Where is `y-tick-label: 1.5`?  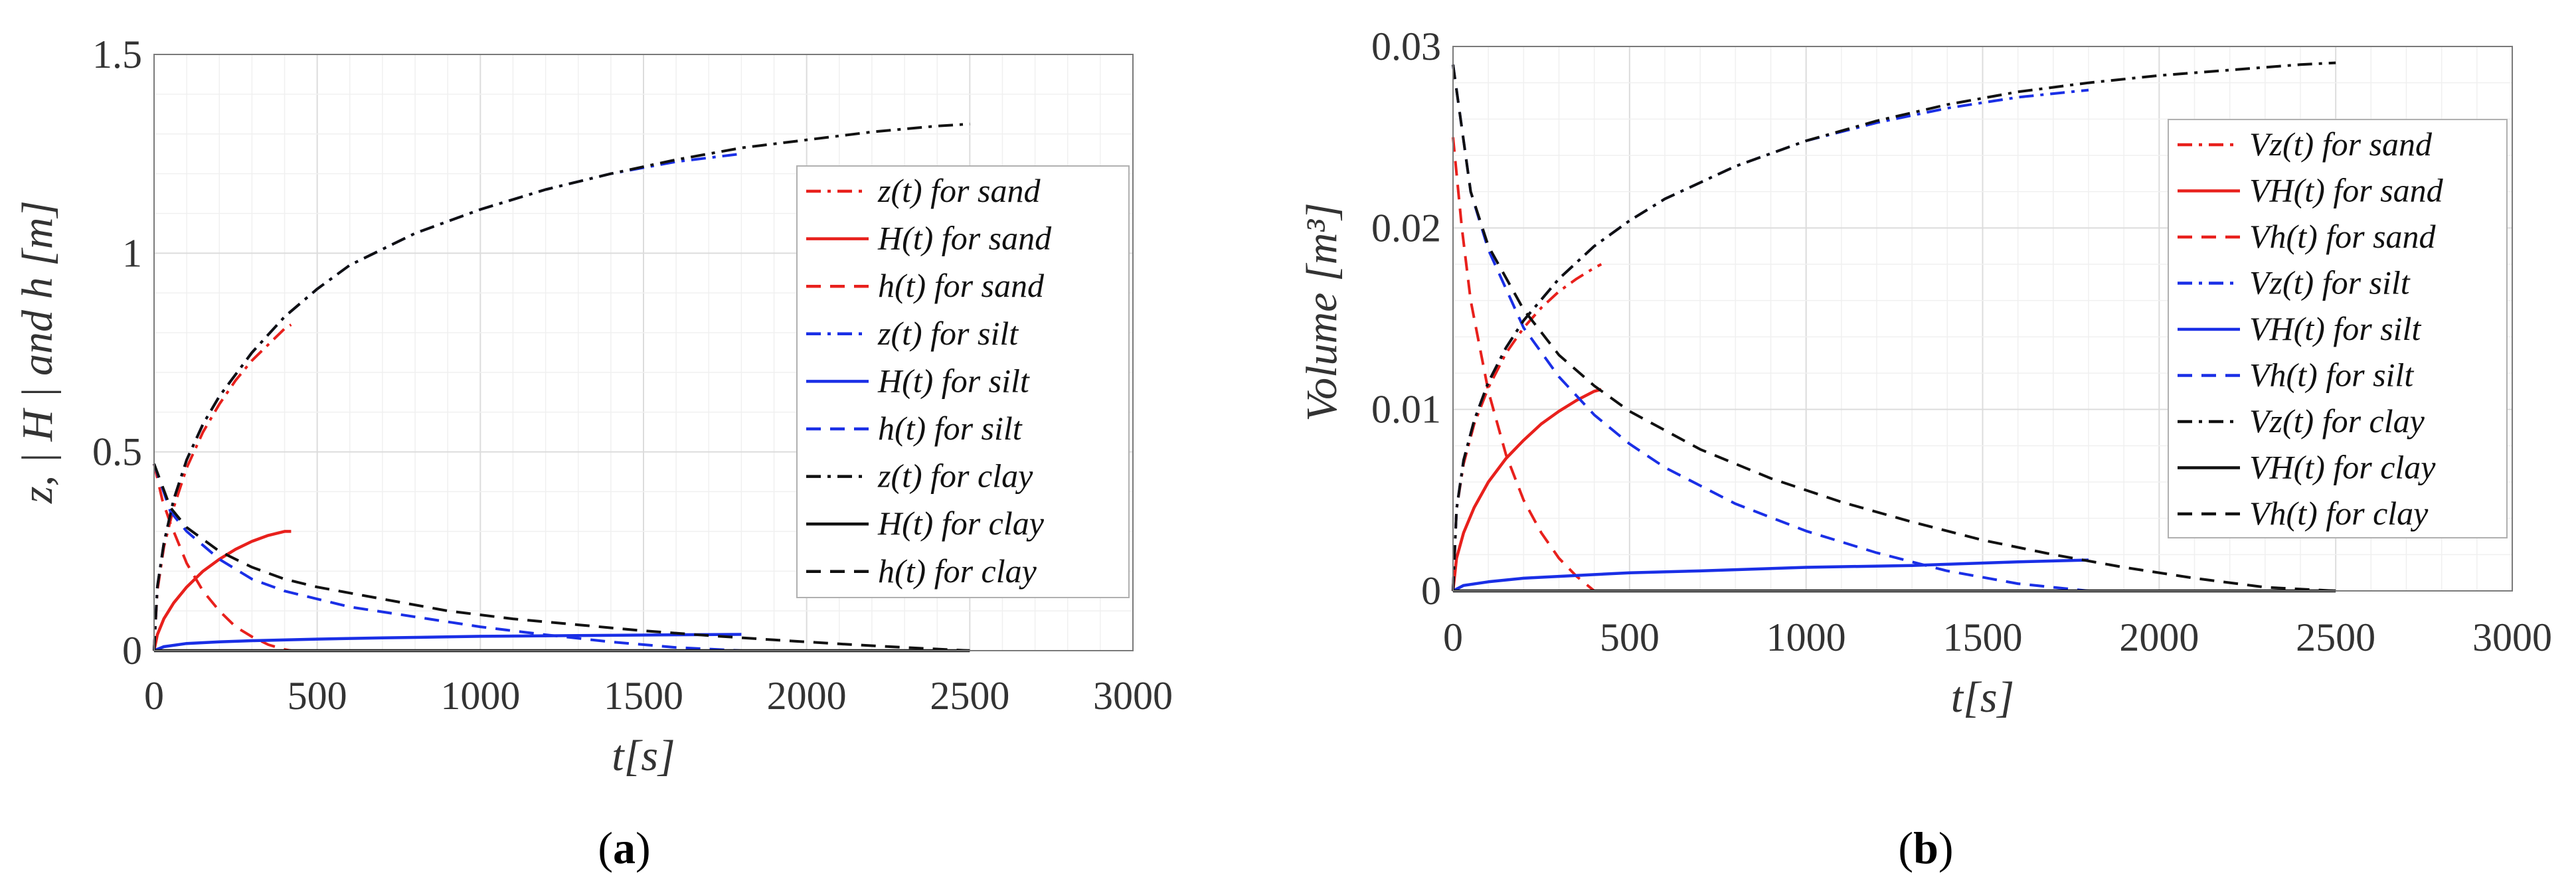
y-tick-label: 1.5 is located at coordinates (117, 54).